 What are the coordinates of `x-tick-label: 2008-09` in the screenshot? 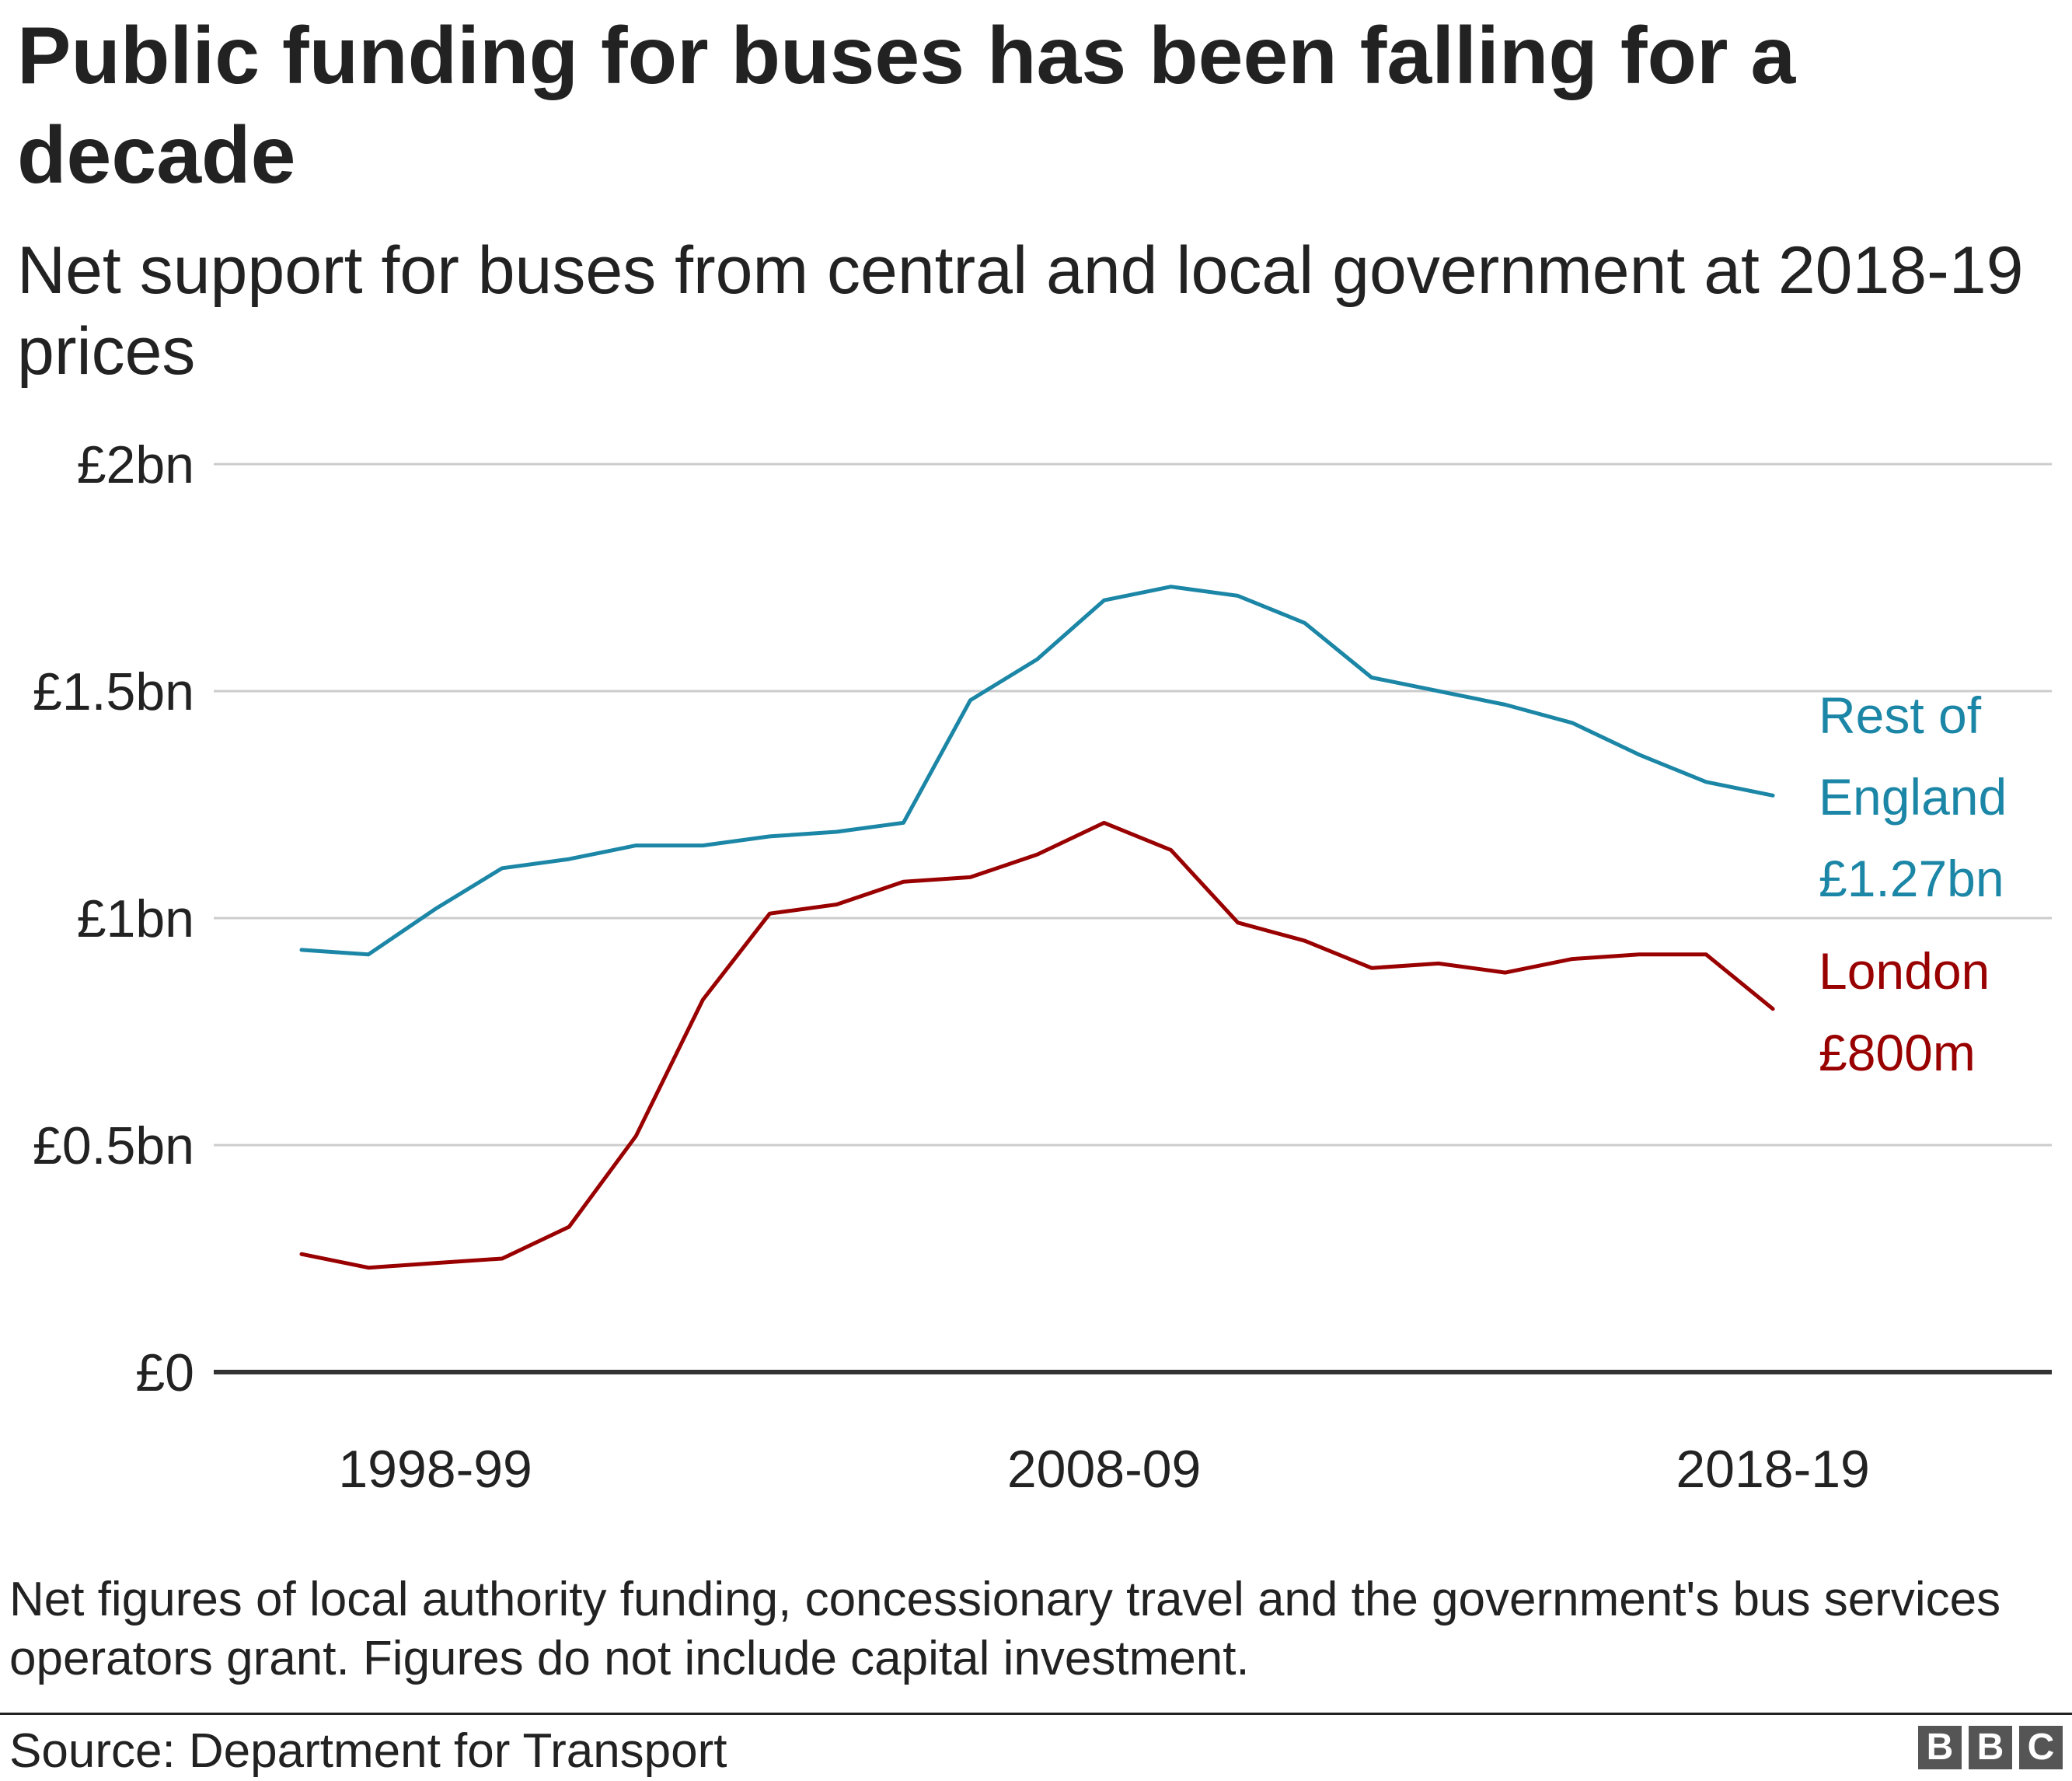 It's located at (1104, 1469).